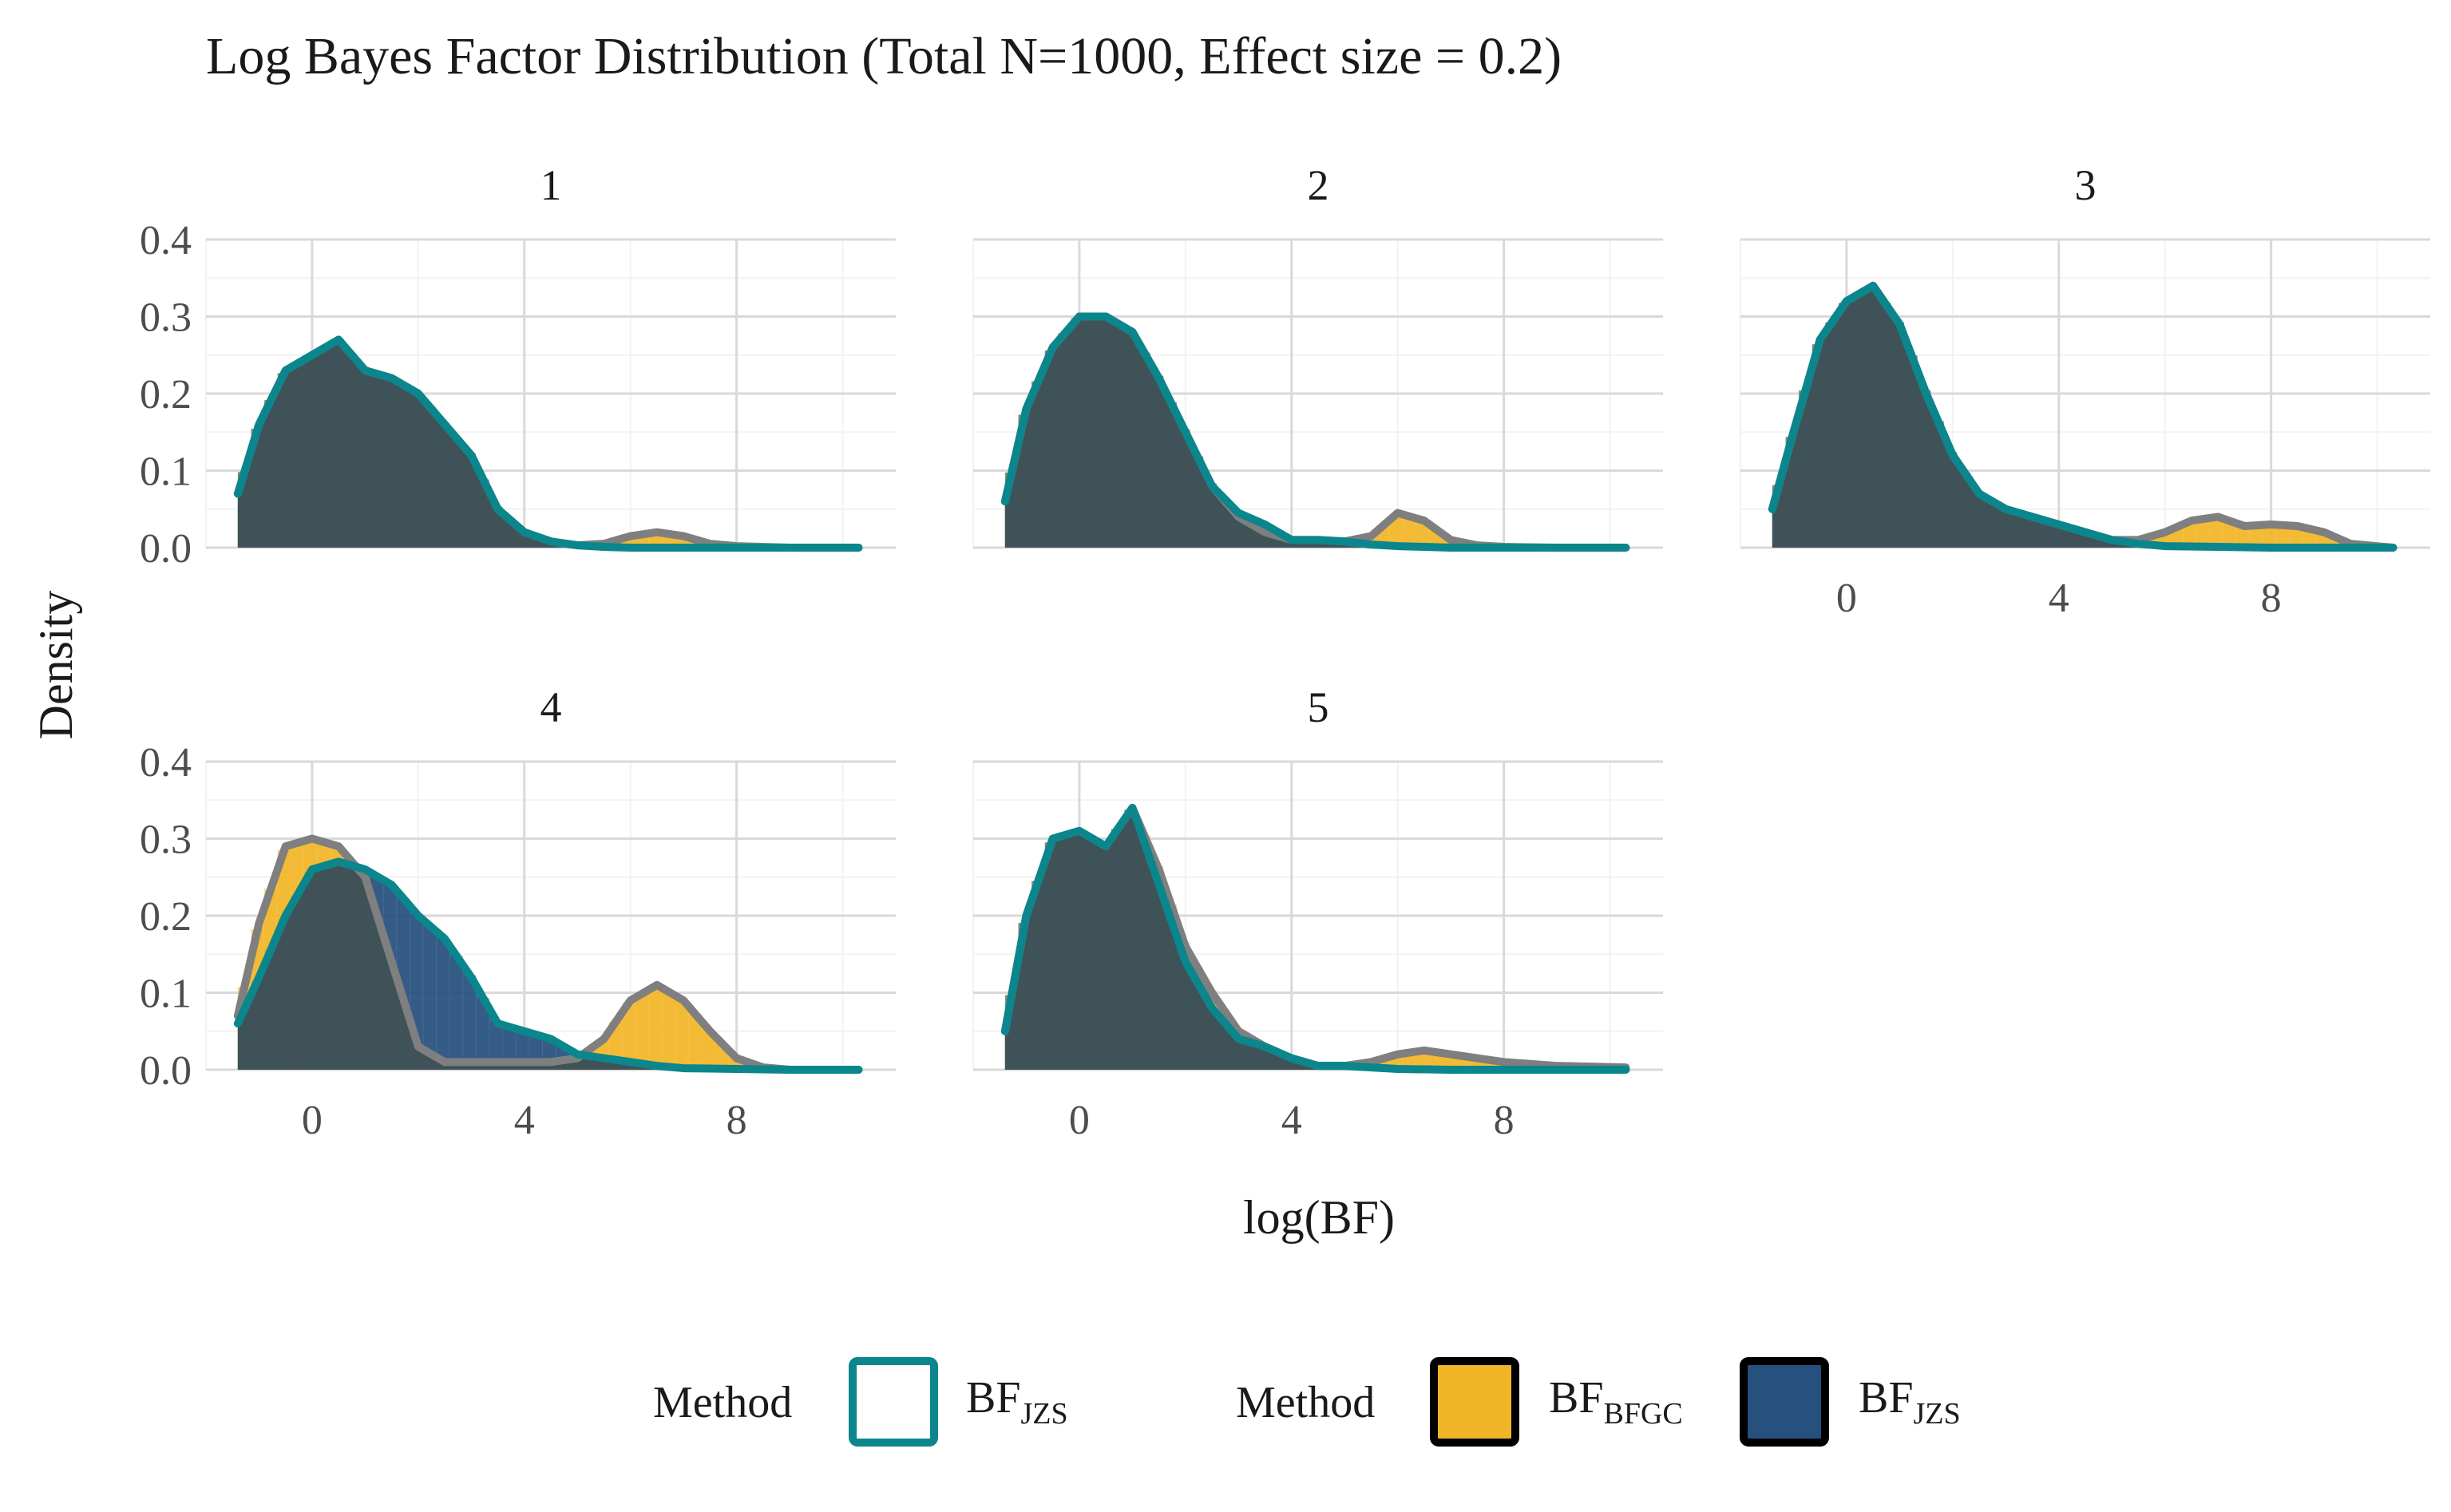 The width and height of the screenshot is (2451, 1512). Describe the element at coordinates (551, 185) in the screenshot. I see `facet-label: 1` at that location.